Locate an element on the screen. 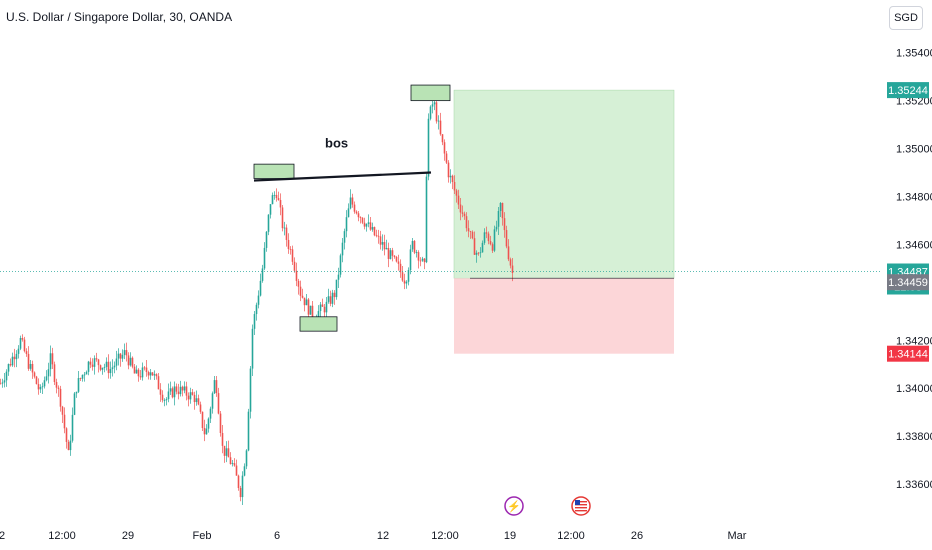  bos-line is located at coordinates (342, 176).